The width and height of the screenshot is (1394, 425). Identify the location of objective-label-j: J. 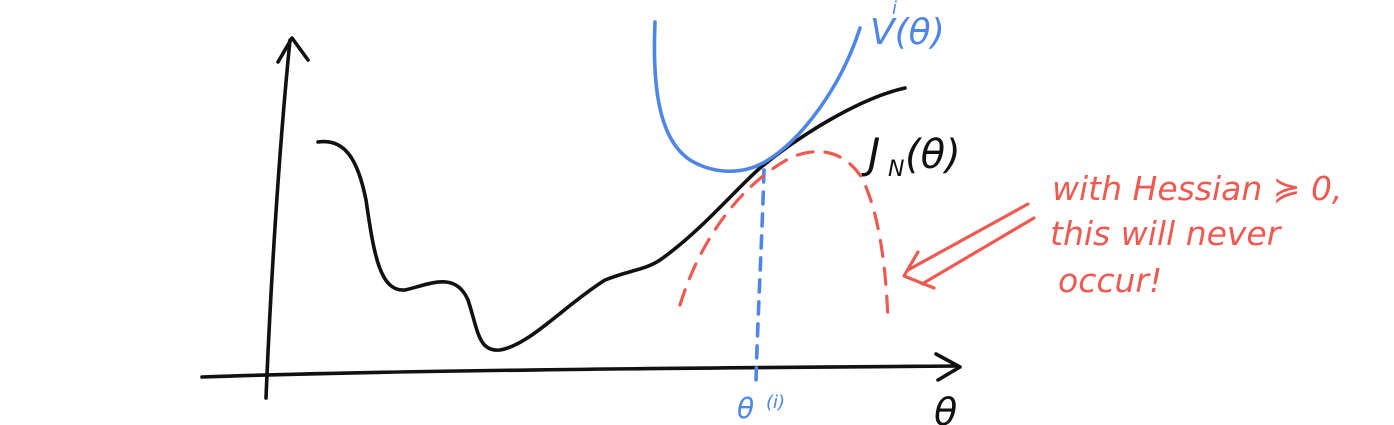
(870, 153).